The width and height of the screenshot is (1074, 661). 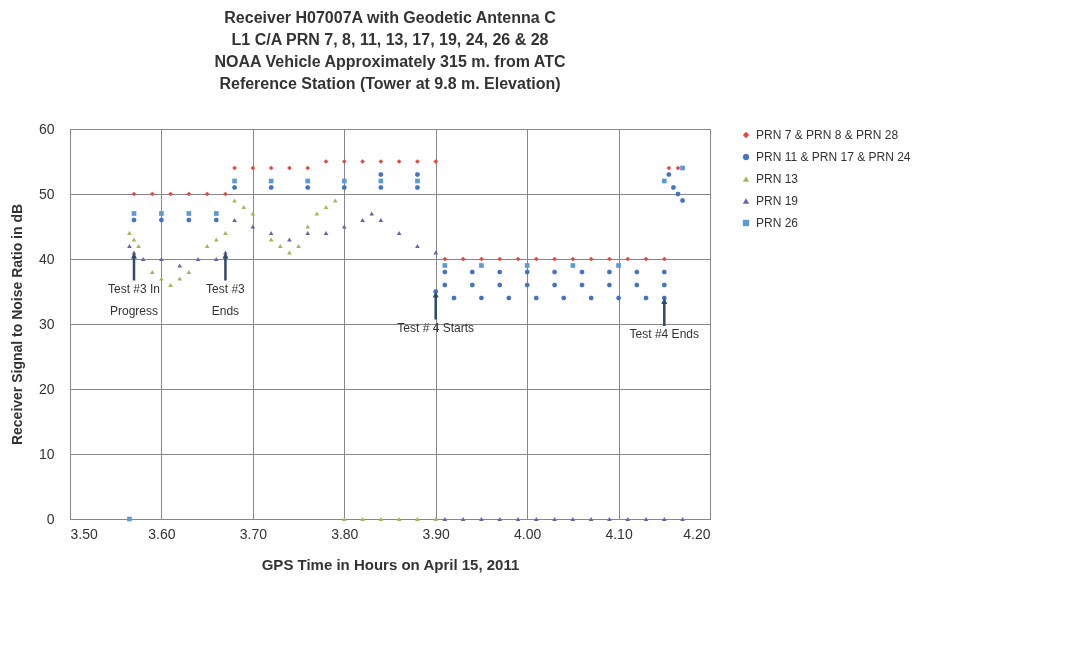 What do you see at coordinates (162, 533) in the screenshot?
I see `x-tick-label: 3.60` at bounding box center [162, 533].